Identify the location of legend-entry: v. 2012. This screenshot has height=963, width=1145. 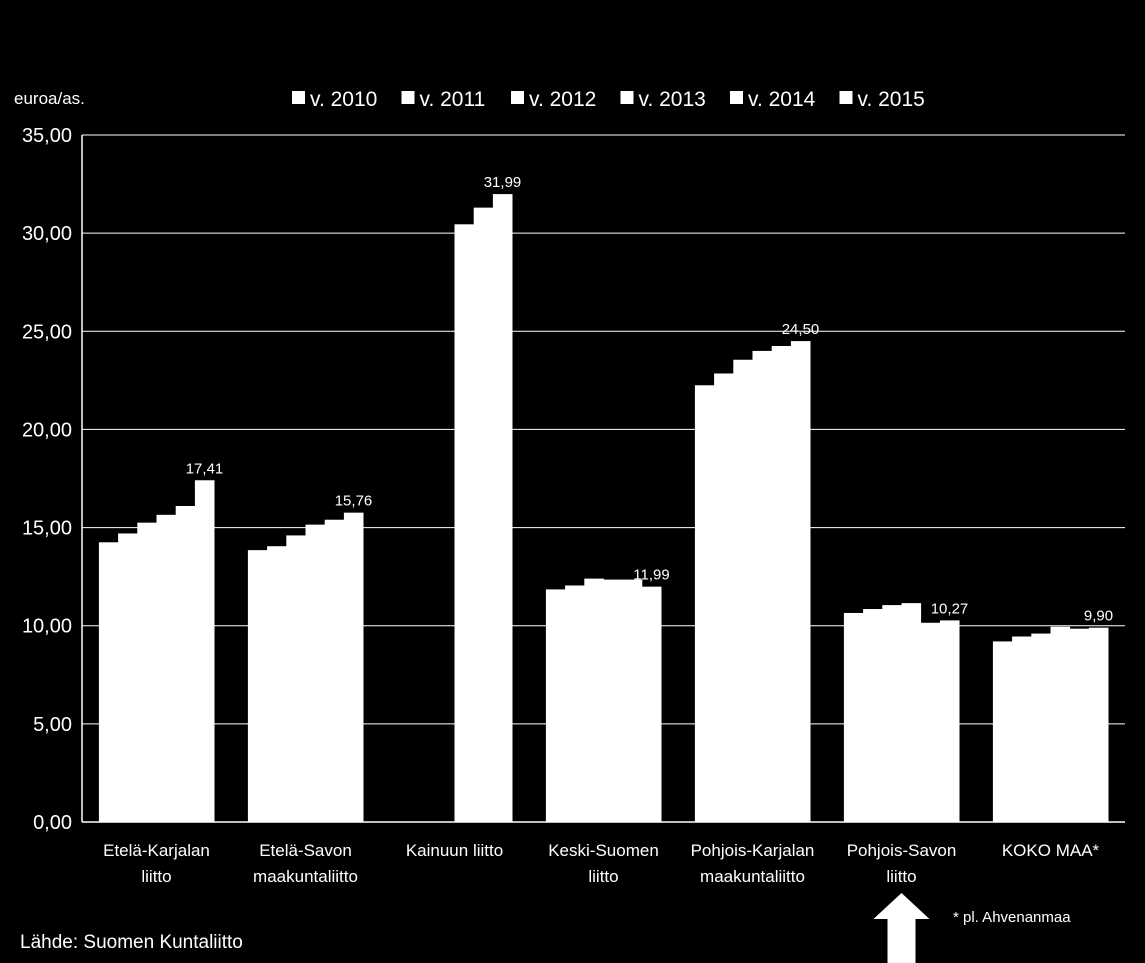
(562, 99).